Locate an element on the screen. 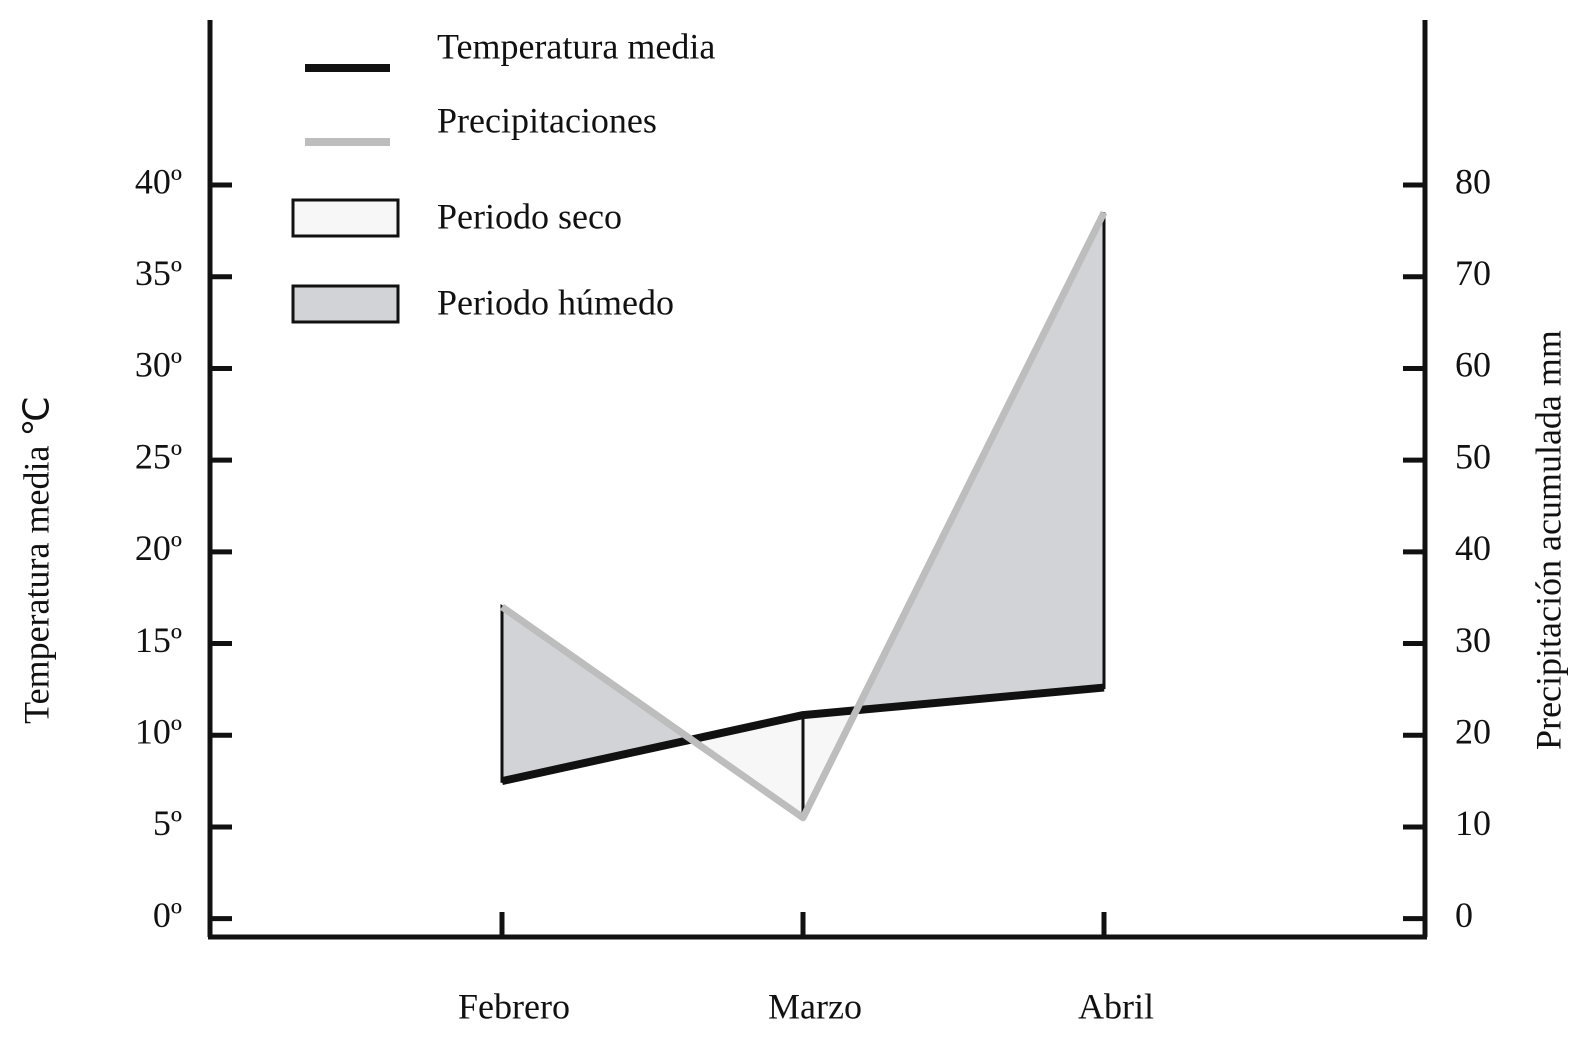 The image size is (1588, 1041). y2-tick-label: 80 is located at coordinates (1473, 181).